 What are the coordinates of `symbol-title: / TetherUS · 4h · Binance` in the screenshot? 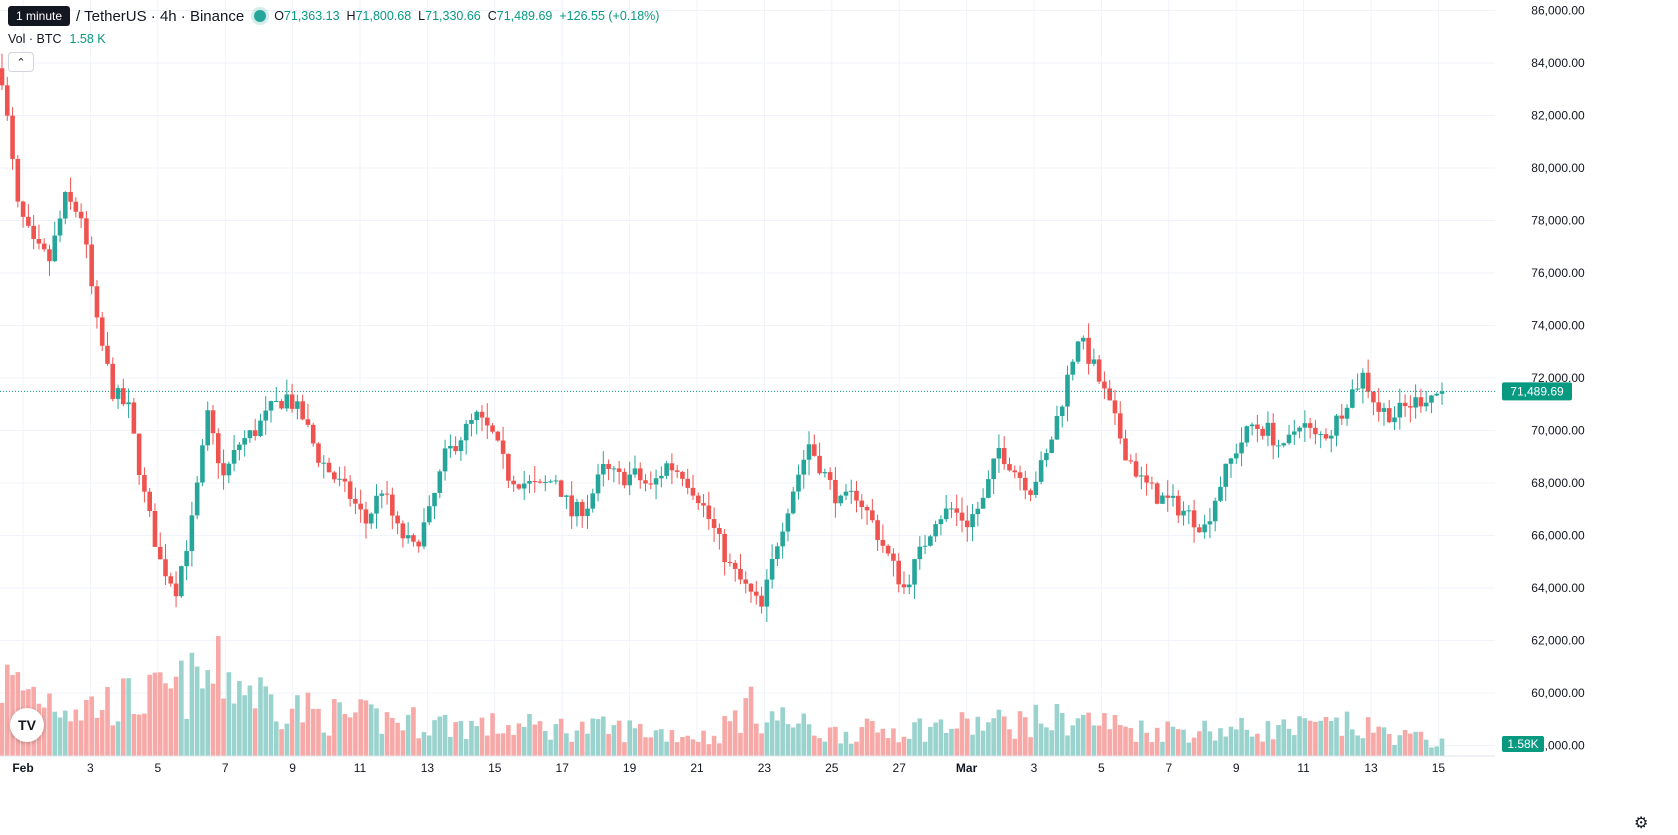 It's located at (160, 16).